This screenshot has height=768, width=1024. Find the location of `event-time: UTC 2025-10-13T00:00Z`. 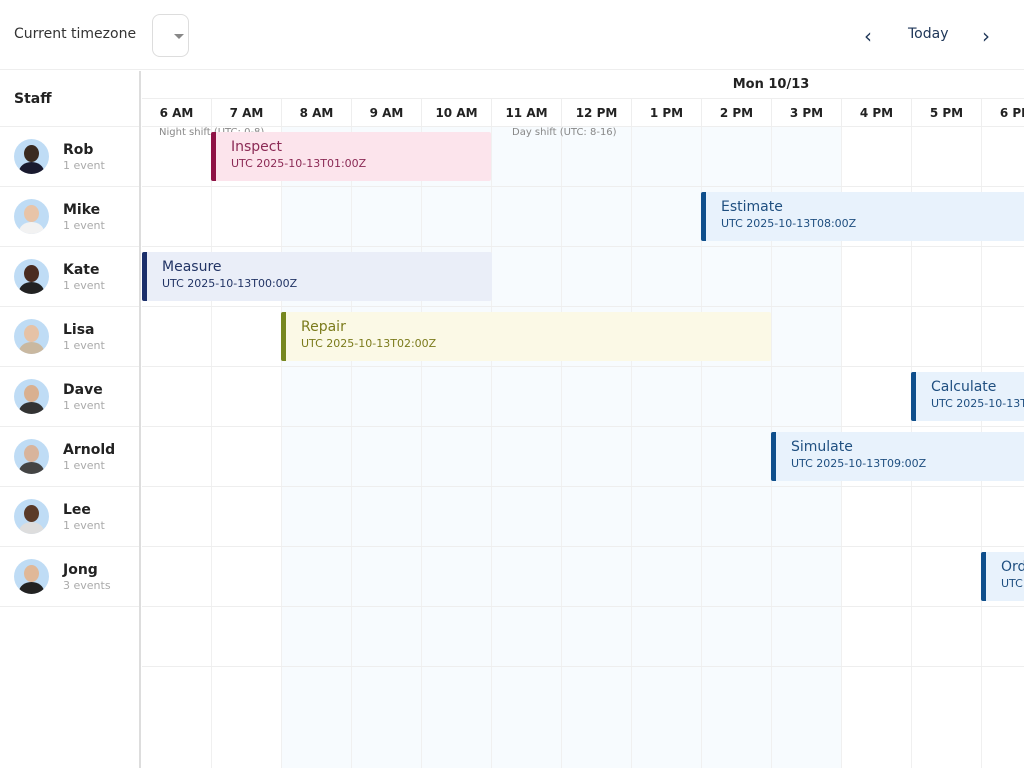

event-time: UTC 2025-10-13T00:00Z is located at coordinates (230, 283).